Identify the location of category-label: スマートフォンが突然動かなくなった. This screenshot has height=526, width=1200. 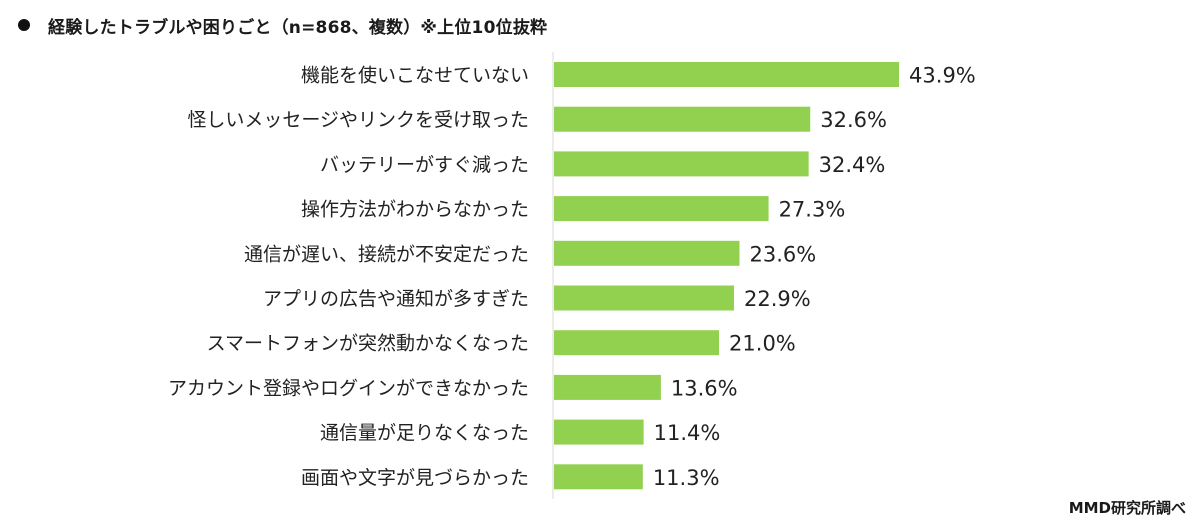
(368, 344).